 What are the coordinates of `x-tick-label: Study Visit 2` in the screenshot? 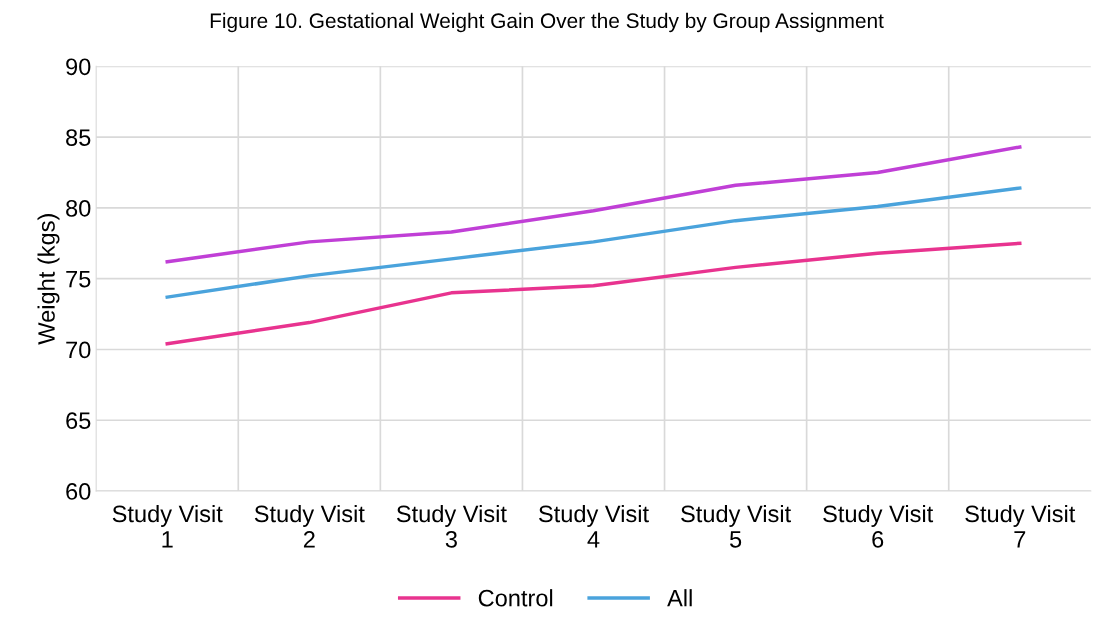 It's located at (309, 526).